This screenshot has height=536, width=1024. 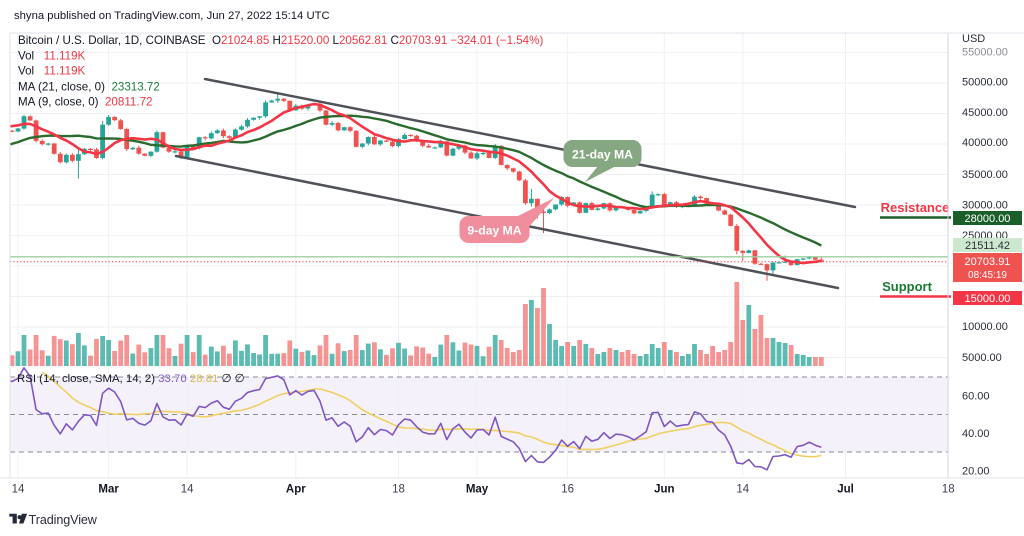 What do you see at coordinates (976, 472) in the screenshot?
I see `svg-text: 20.00` at bounding box center [976, 472].